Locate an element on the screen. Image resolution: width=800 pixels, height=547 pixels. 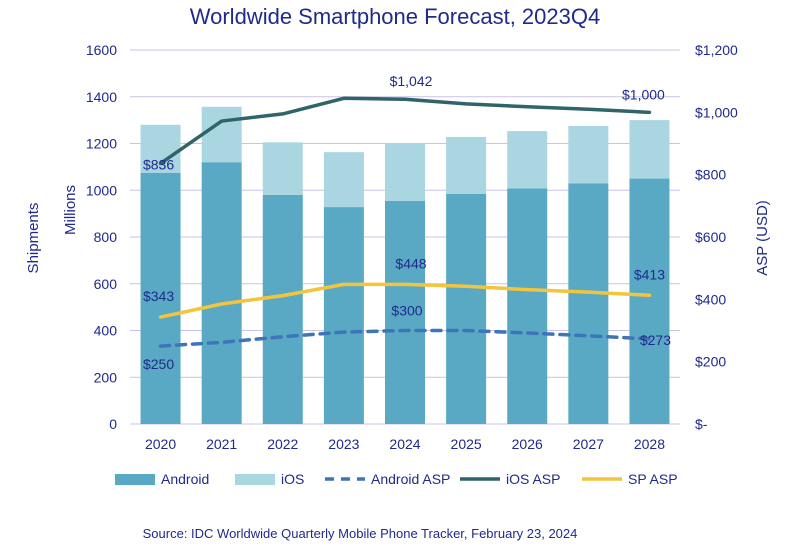
left-tick-label: 200 is located at coordinates (106, 377).